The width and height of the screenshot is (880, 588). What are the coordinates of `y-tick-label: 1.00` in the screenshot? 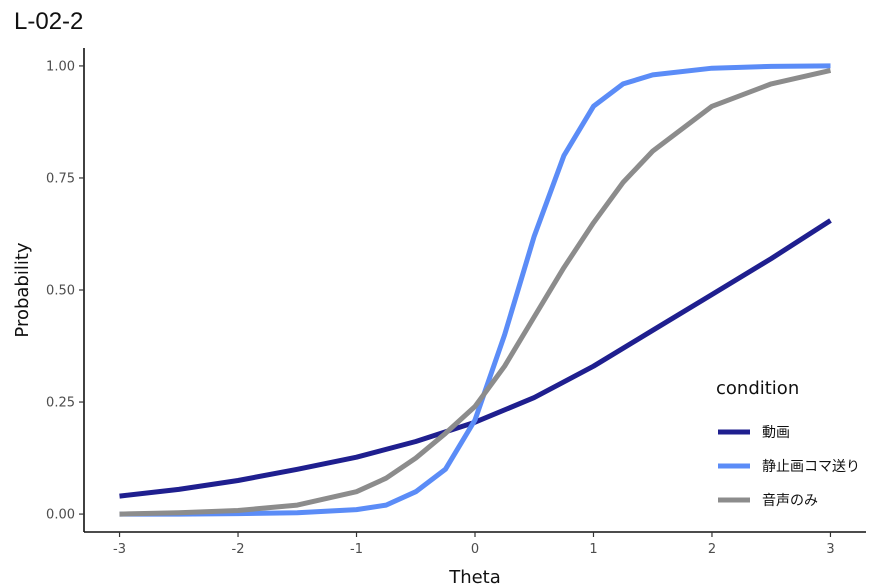 It's located at (60, 66).